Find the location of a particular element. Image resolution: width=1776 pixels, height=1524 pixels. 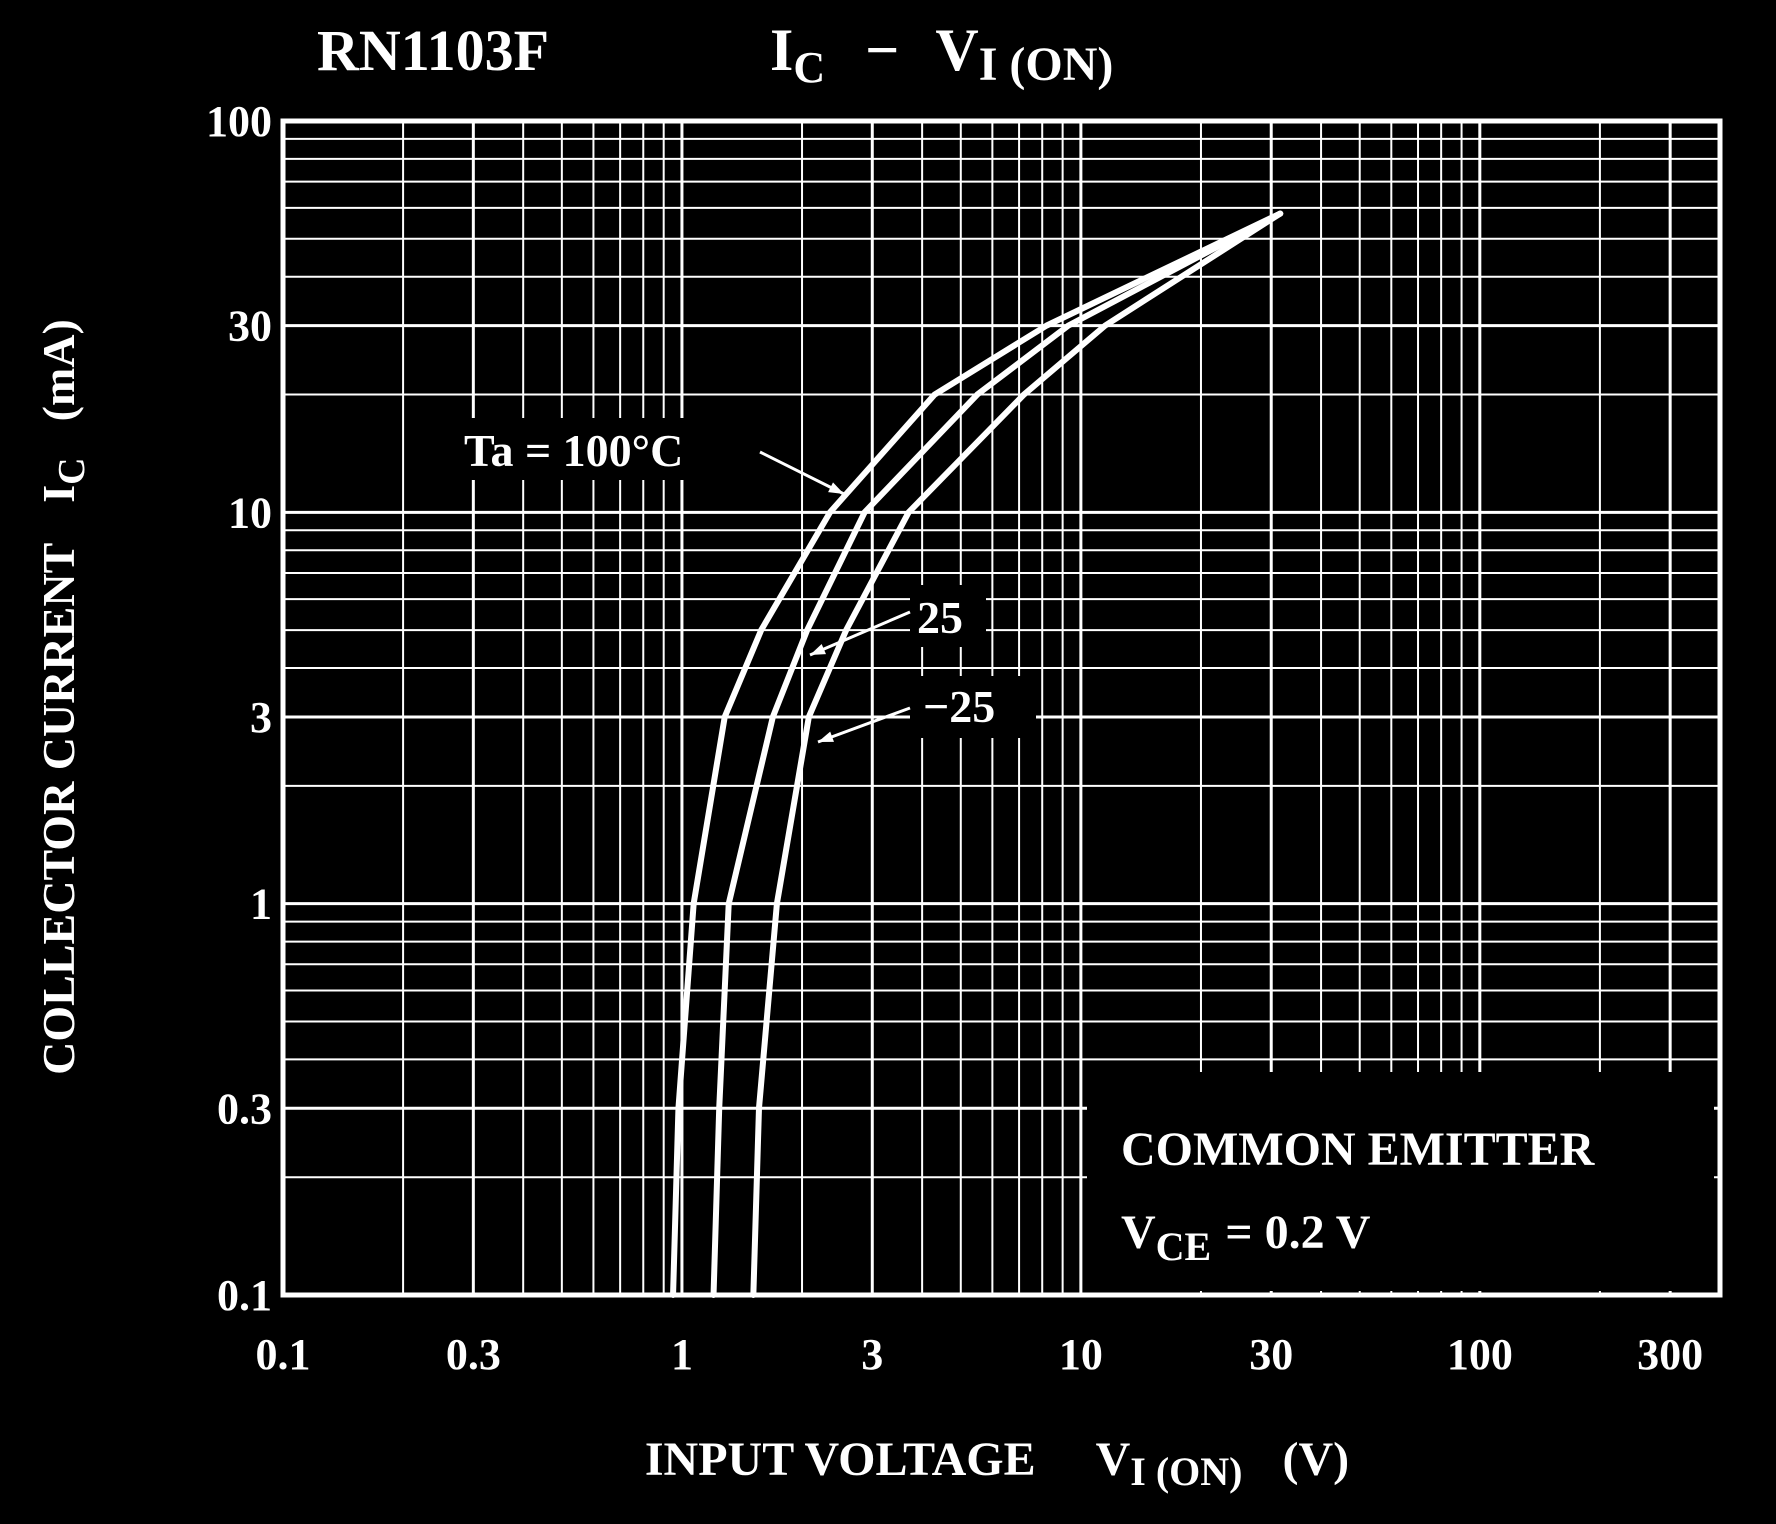

x-tick-label: 1 is located at coordinates (682, 1354).